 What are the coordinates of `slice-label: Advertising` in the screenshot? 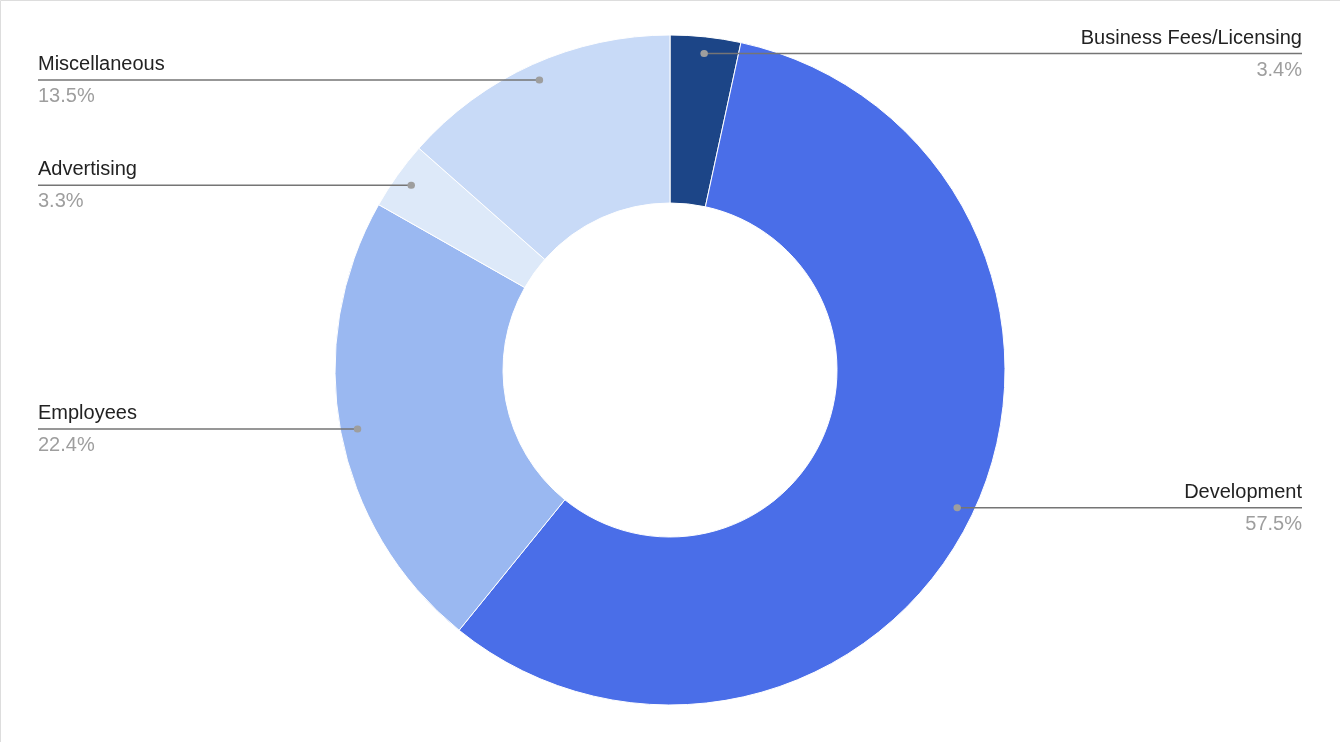 It's located at (87, 168).